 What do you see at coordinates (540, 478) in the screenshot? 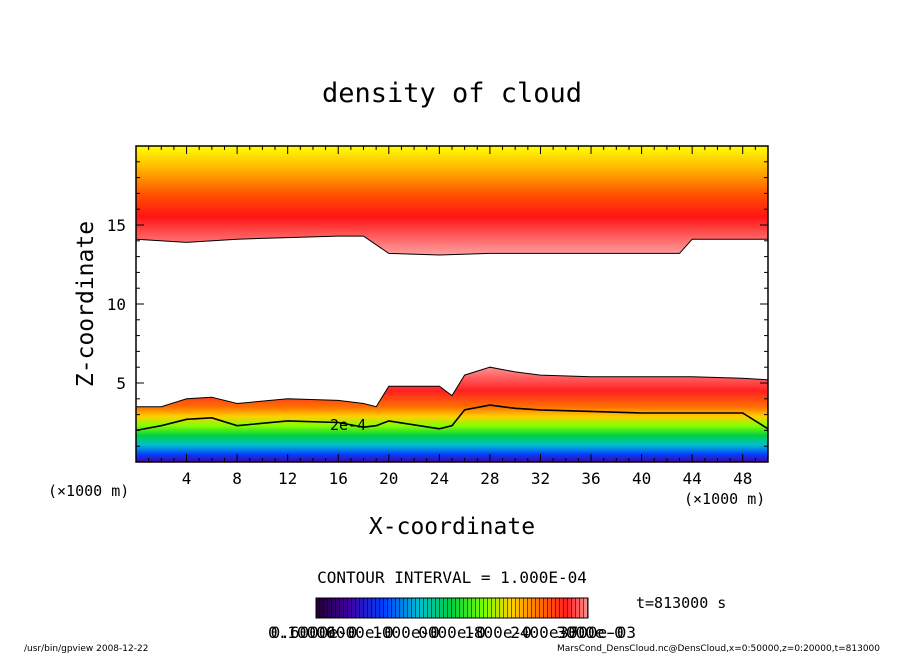
I see `x-tick-label: 32` at bounding box center [540, 478].